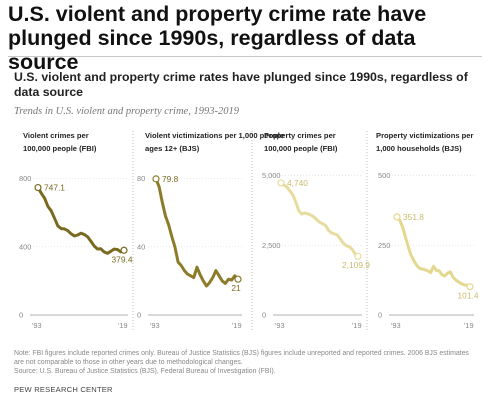  I want to click on panel-title: Violent crimes per, so click(56, 135).